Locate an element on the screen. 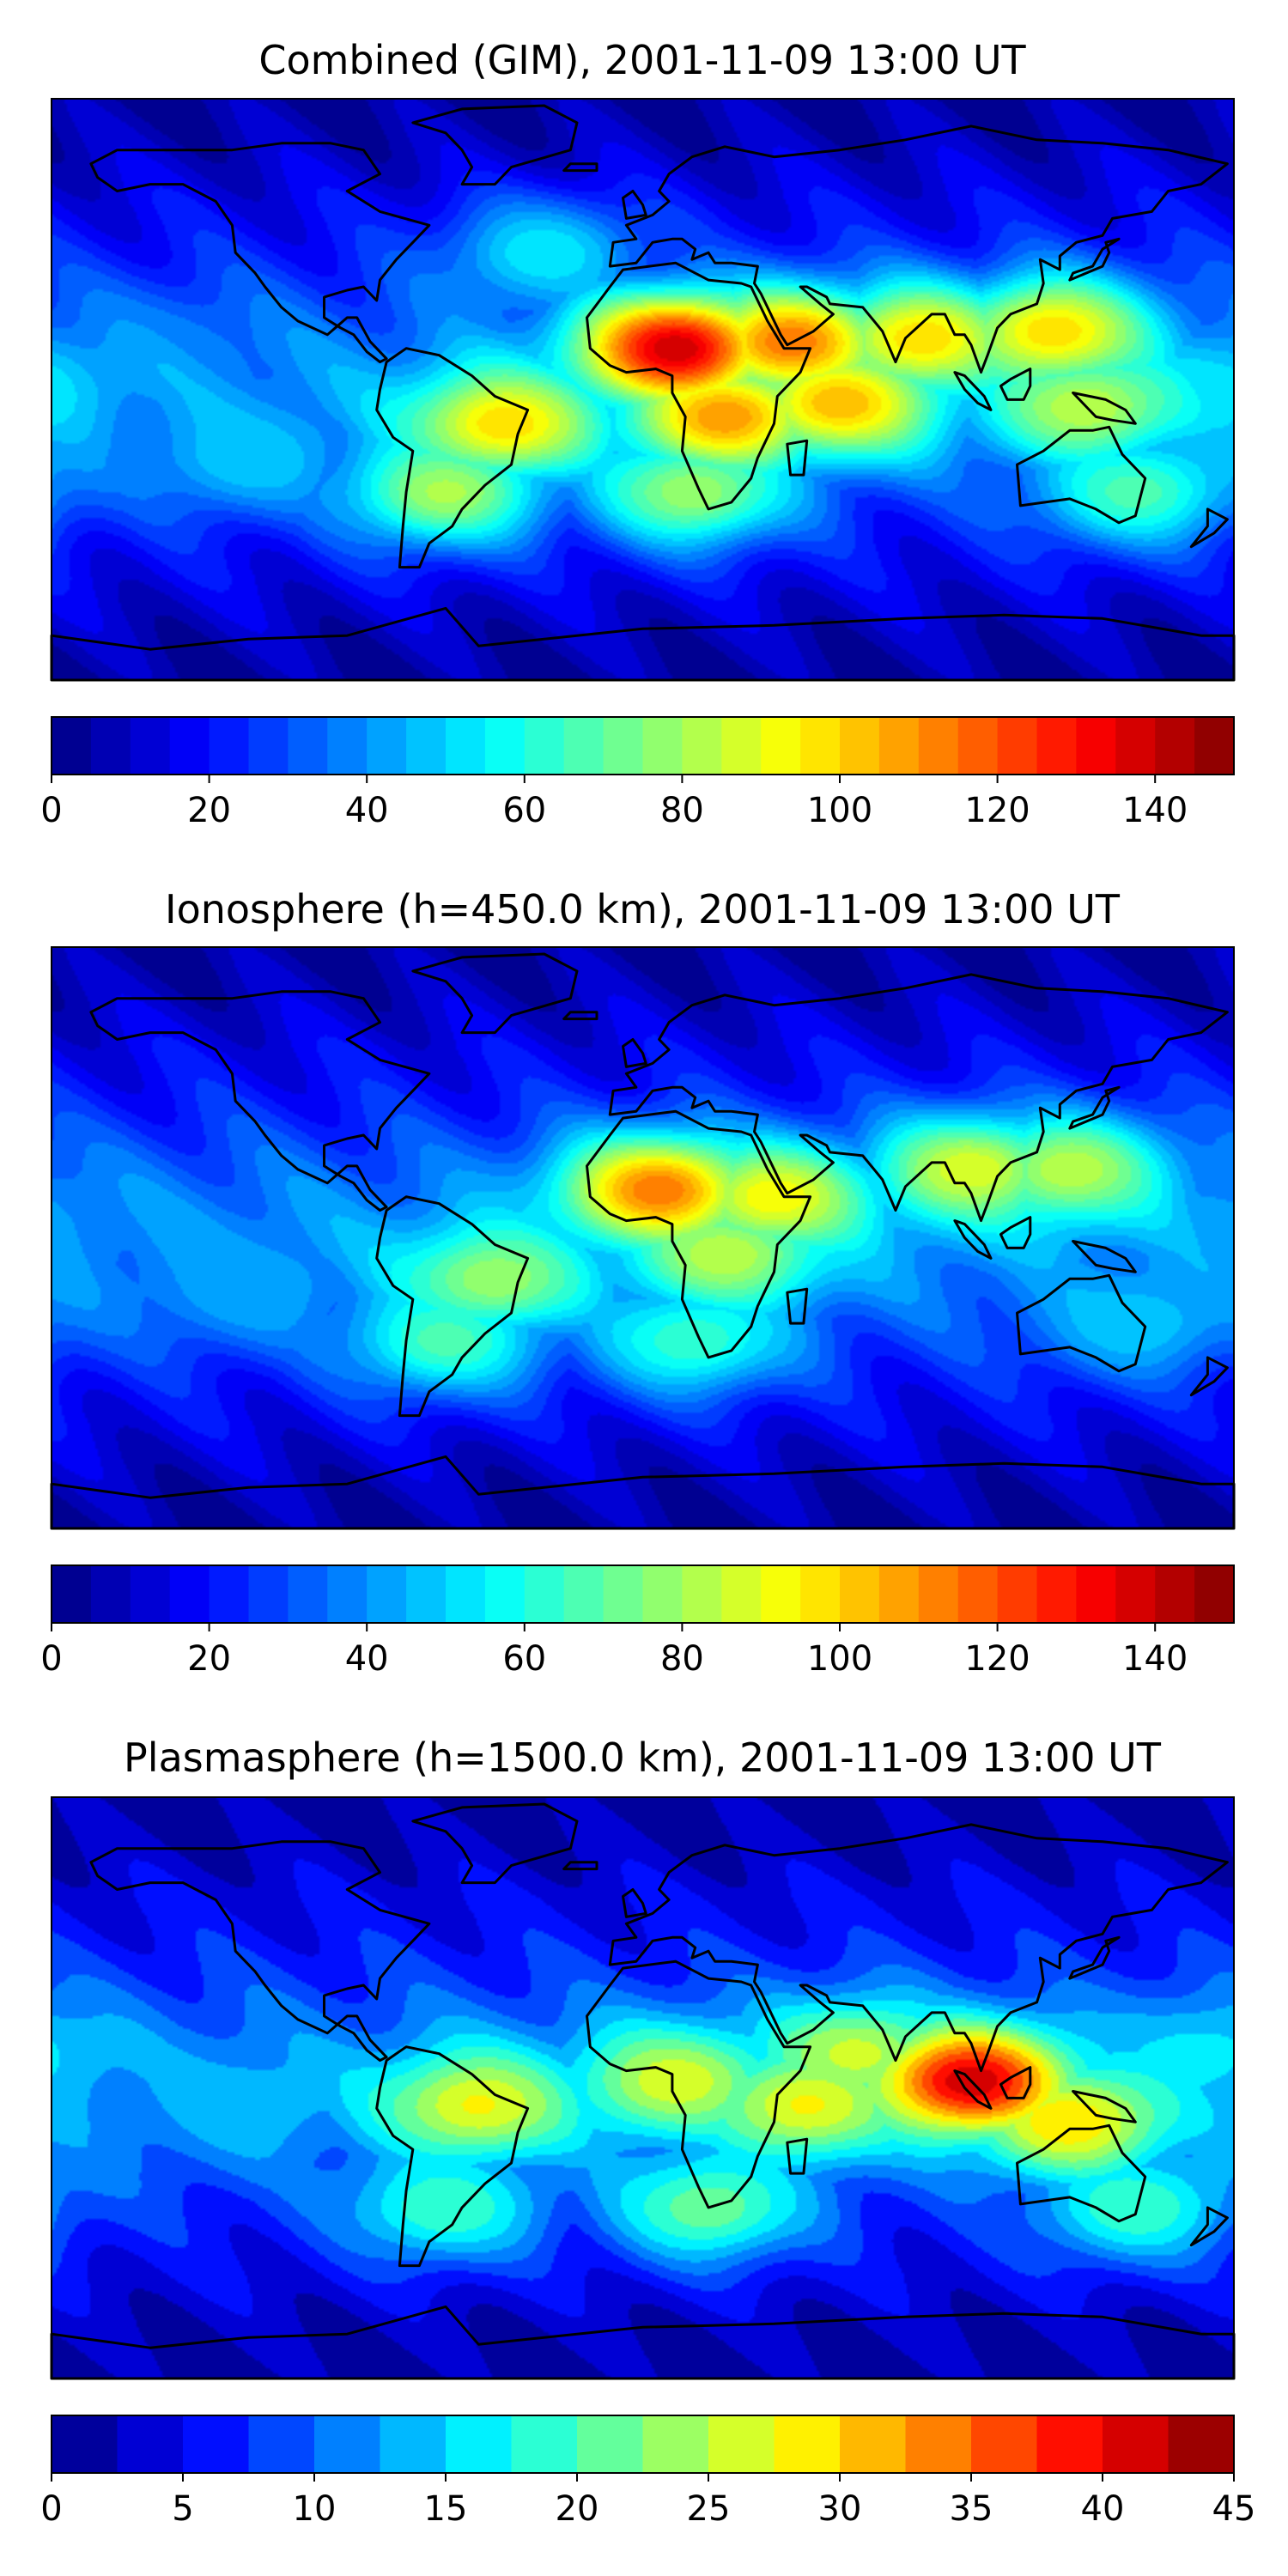 This screenshot has width=1288, height=2576. colorbar-tick-label: 35 is located at coordinates (972, 2509).